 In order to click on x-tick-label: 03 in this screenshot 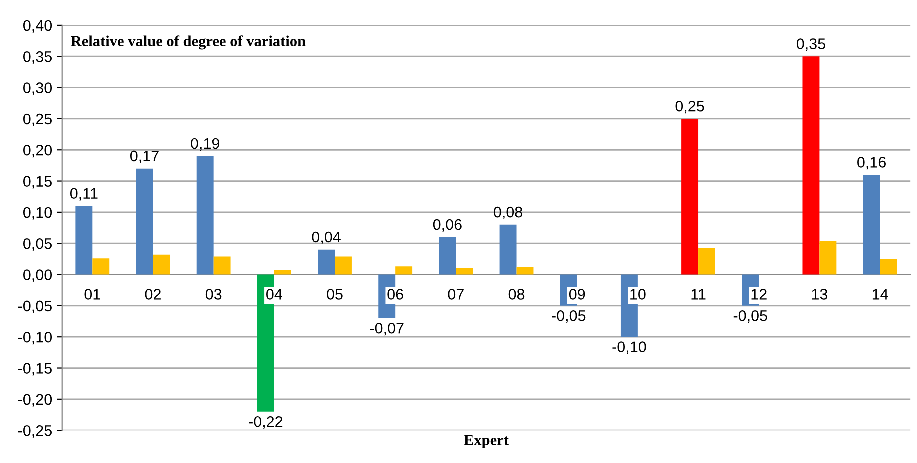, I will do `click(214, 294)`.